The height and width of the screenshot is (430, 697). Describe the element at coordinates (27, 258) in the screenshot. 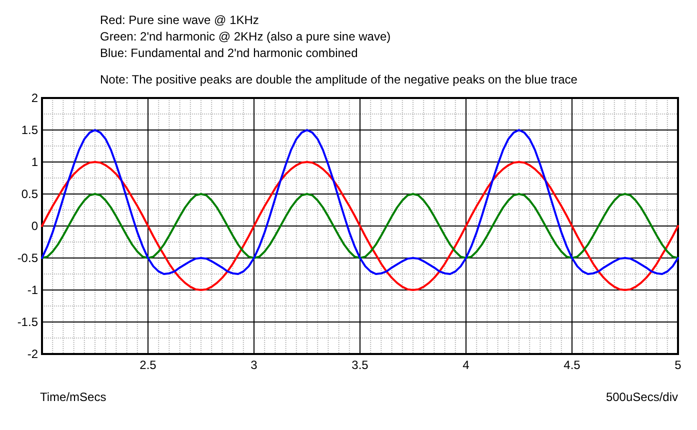

I see `y-tick-label: -0.5` at that location.